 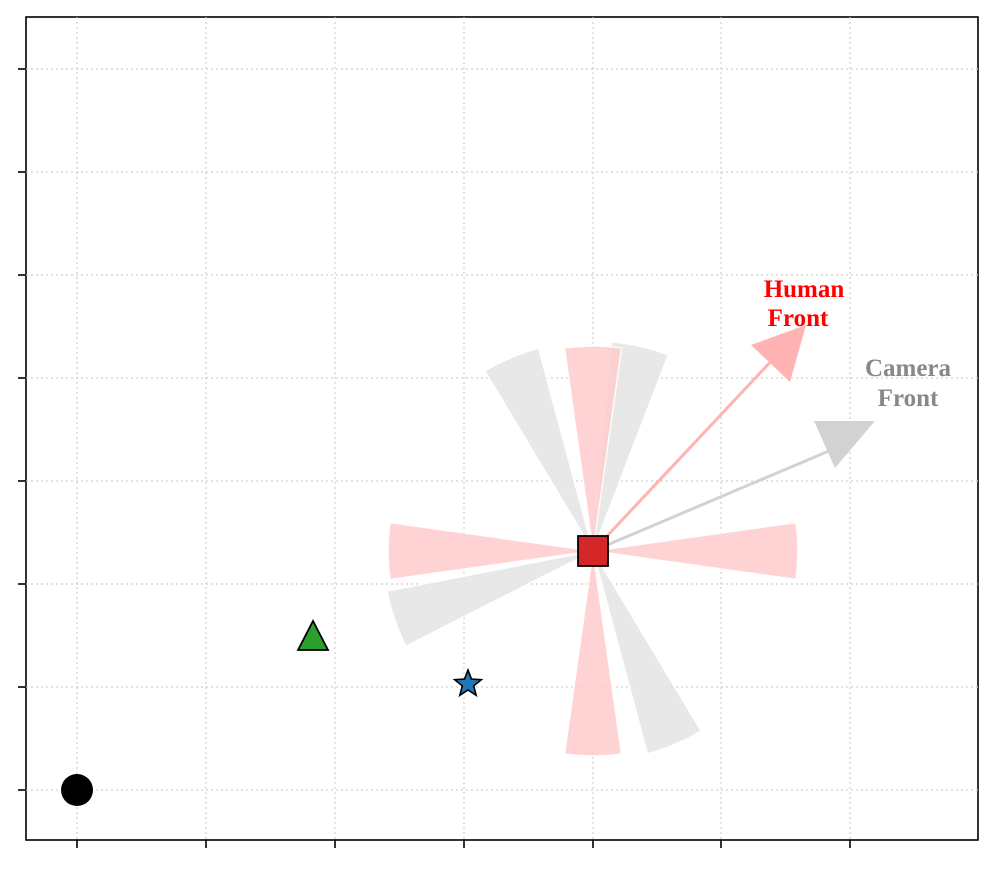 I want to click on human-front-arrowhead, so click(x=778, y=353).